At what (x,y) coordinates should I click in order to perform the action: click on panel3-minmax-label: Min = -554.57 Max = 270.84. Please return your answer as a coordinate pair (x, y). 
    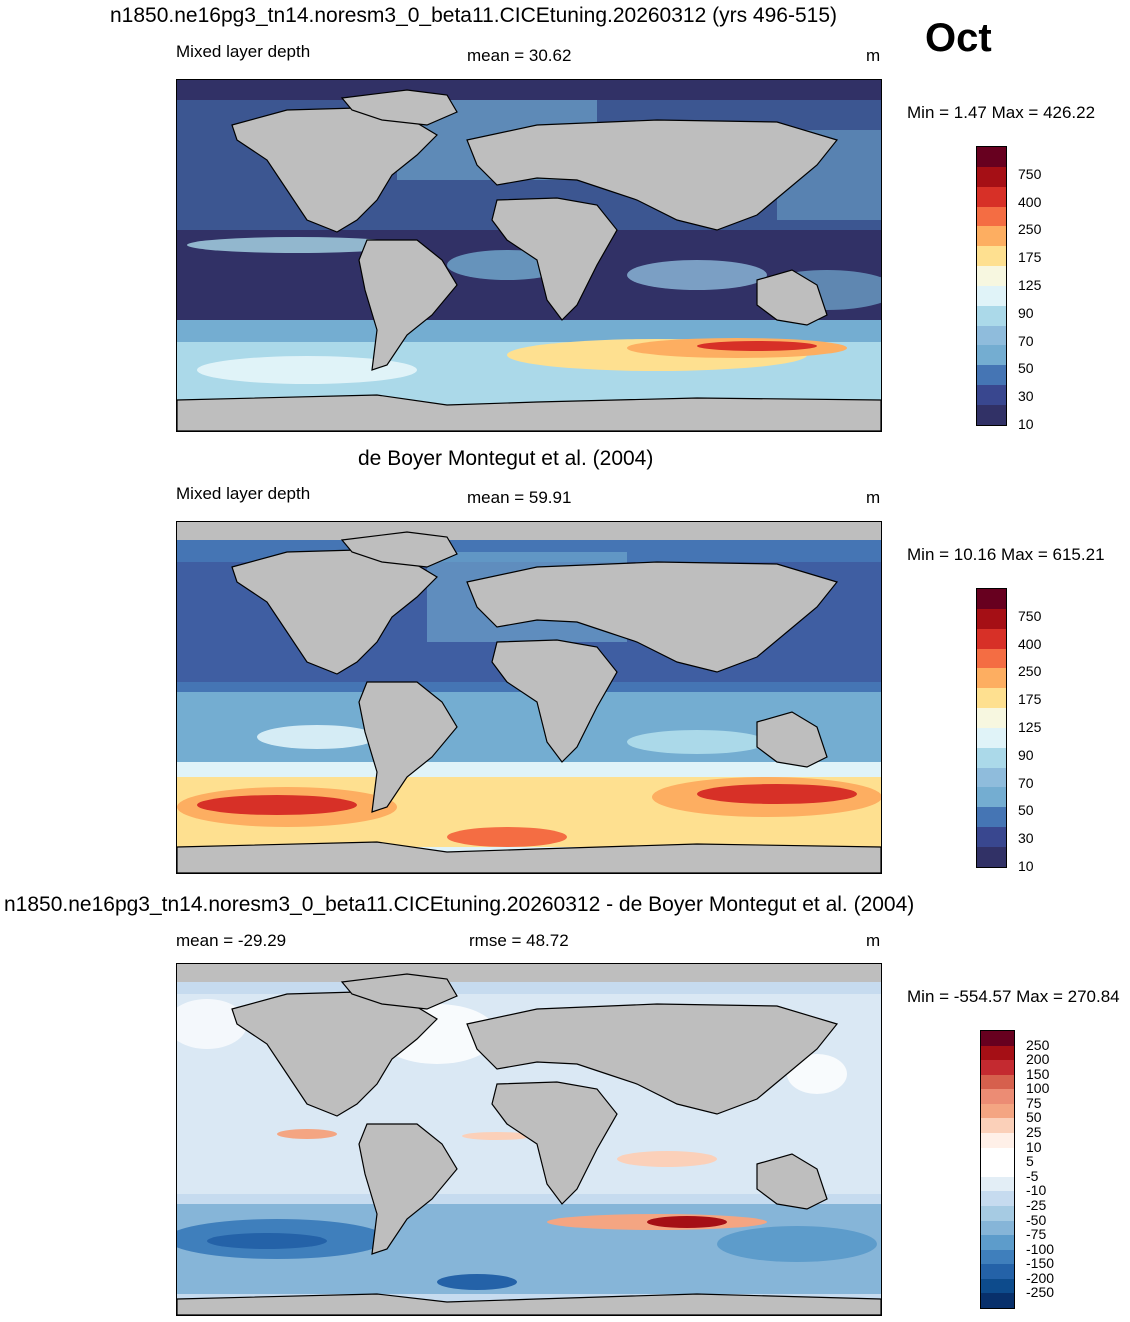
    Looking at the image, I should click on (1013, 996).